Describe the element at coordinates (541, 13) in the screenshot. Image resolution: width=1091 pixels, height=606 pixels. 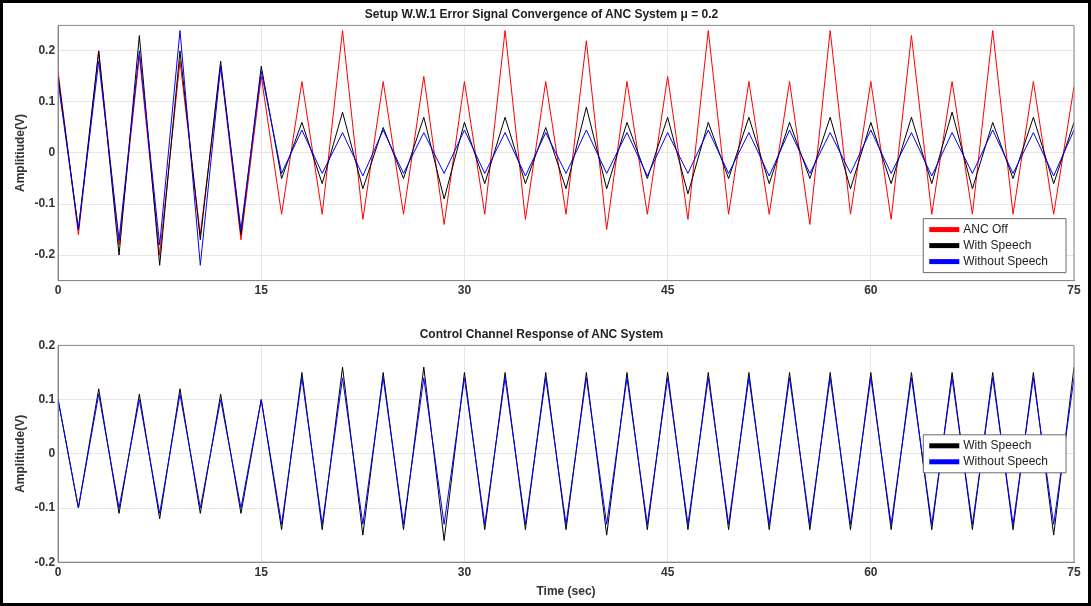
I see `chart-title: Setup W.W.1 Error Signal Convergence of ANC System μ = 0.2` at that location.